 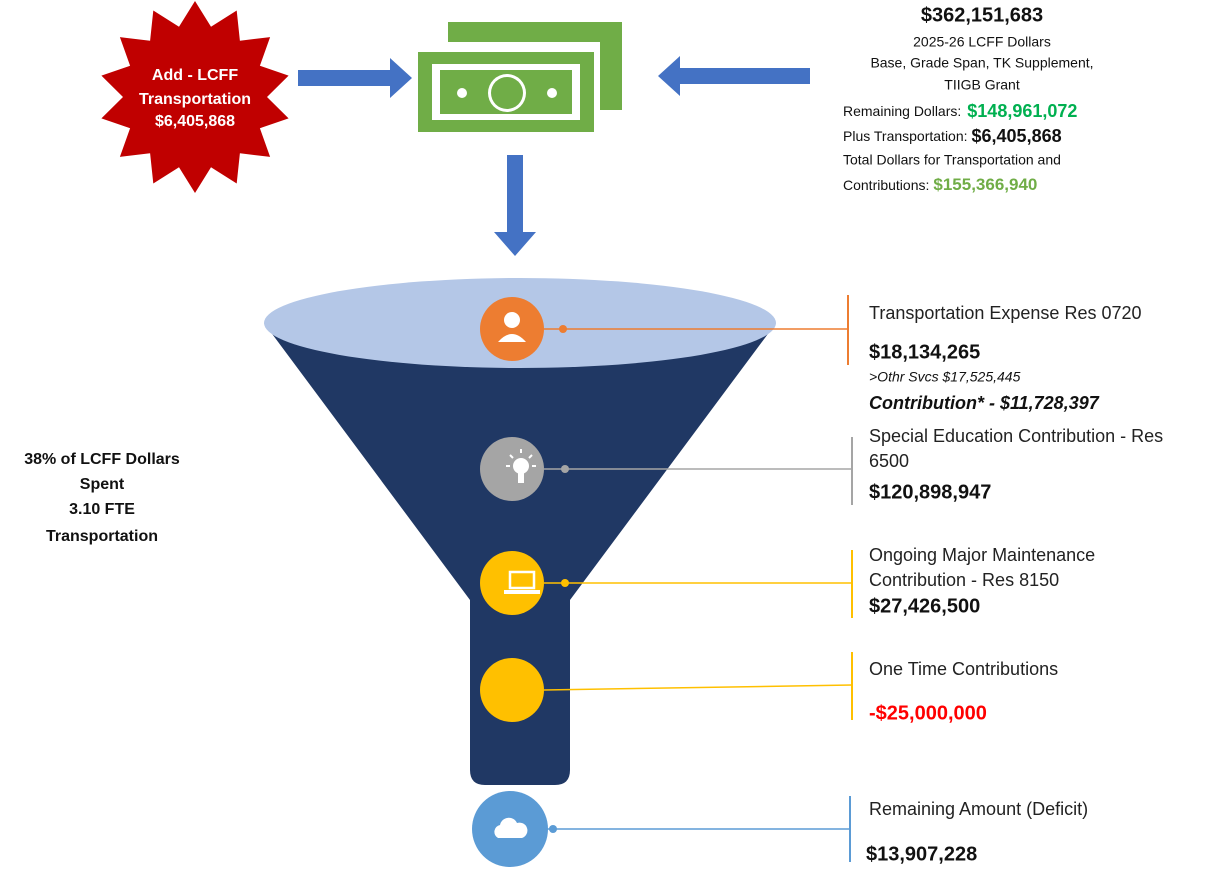 What do you see at coordinates (982, 555) in the screenshot?
I see `item-label: Ongoing Major Maintenance` at bounding box center [982, 555].